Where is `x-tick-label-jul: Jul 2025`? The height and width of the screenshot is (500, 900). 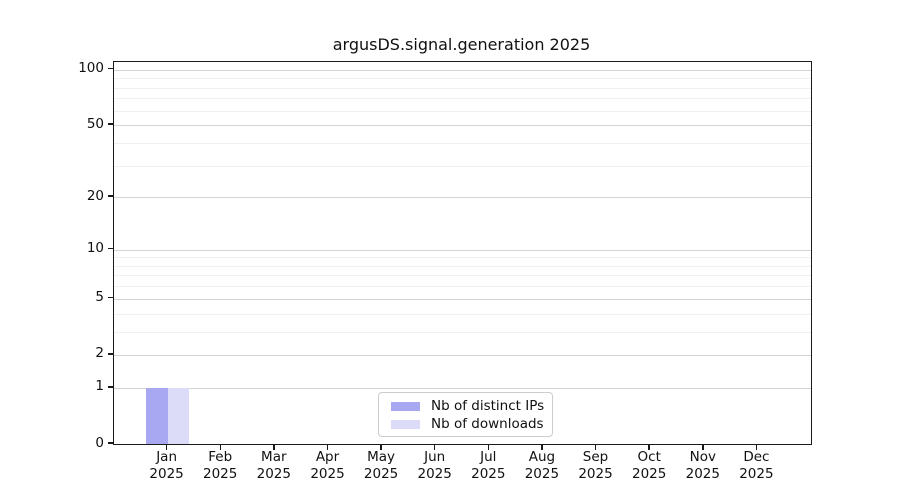
x-tick-label-jul: Jul 2025 is located at coordinates (488, 465).